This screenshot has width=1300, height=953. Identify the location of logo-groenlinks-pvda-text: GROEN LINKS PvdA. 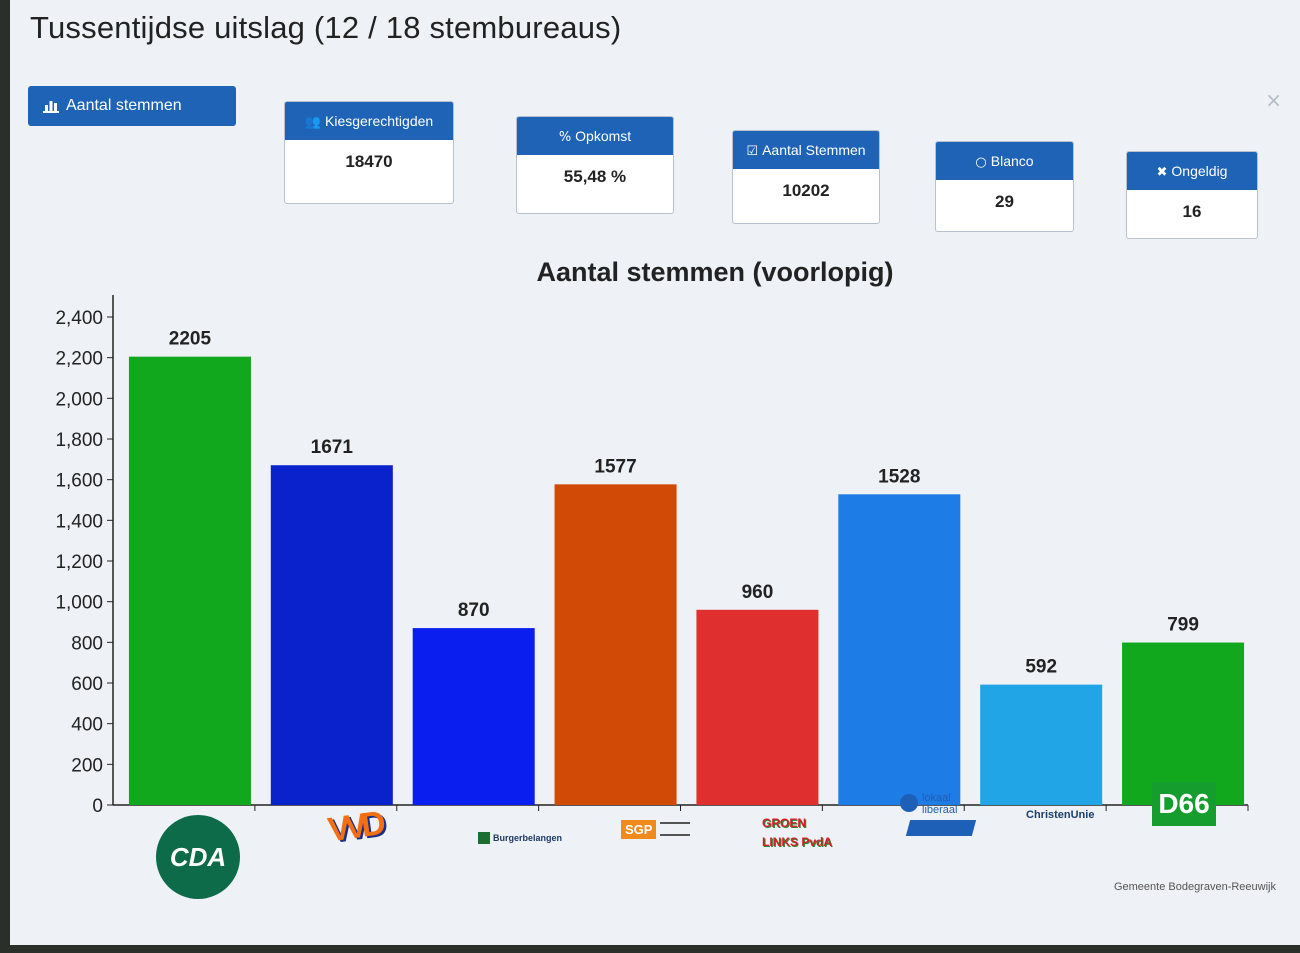
(797, 832).